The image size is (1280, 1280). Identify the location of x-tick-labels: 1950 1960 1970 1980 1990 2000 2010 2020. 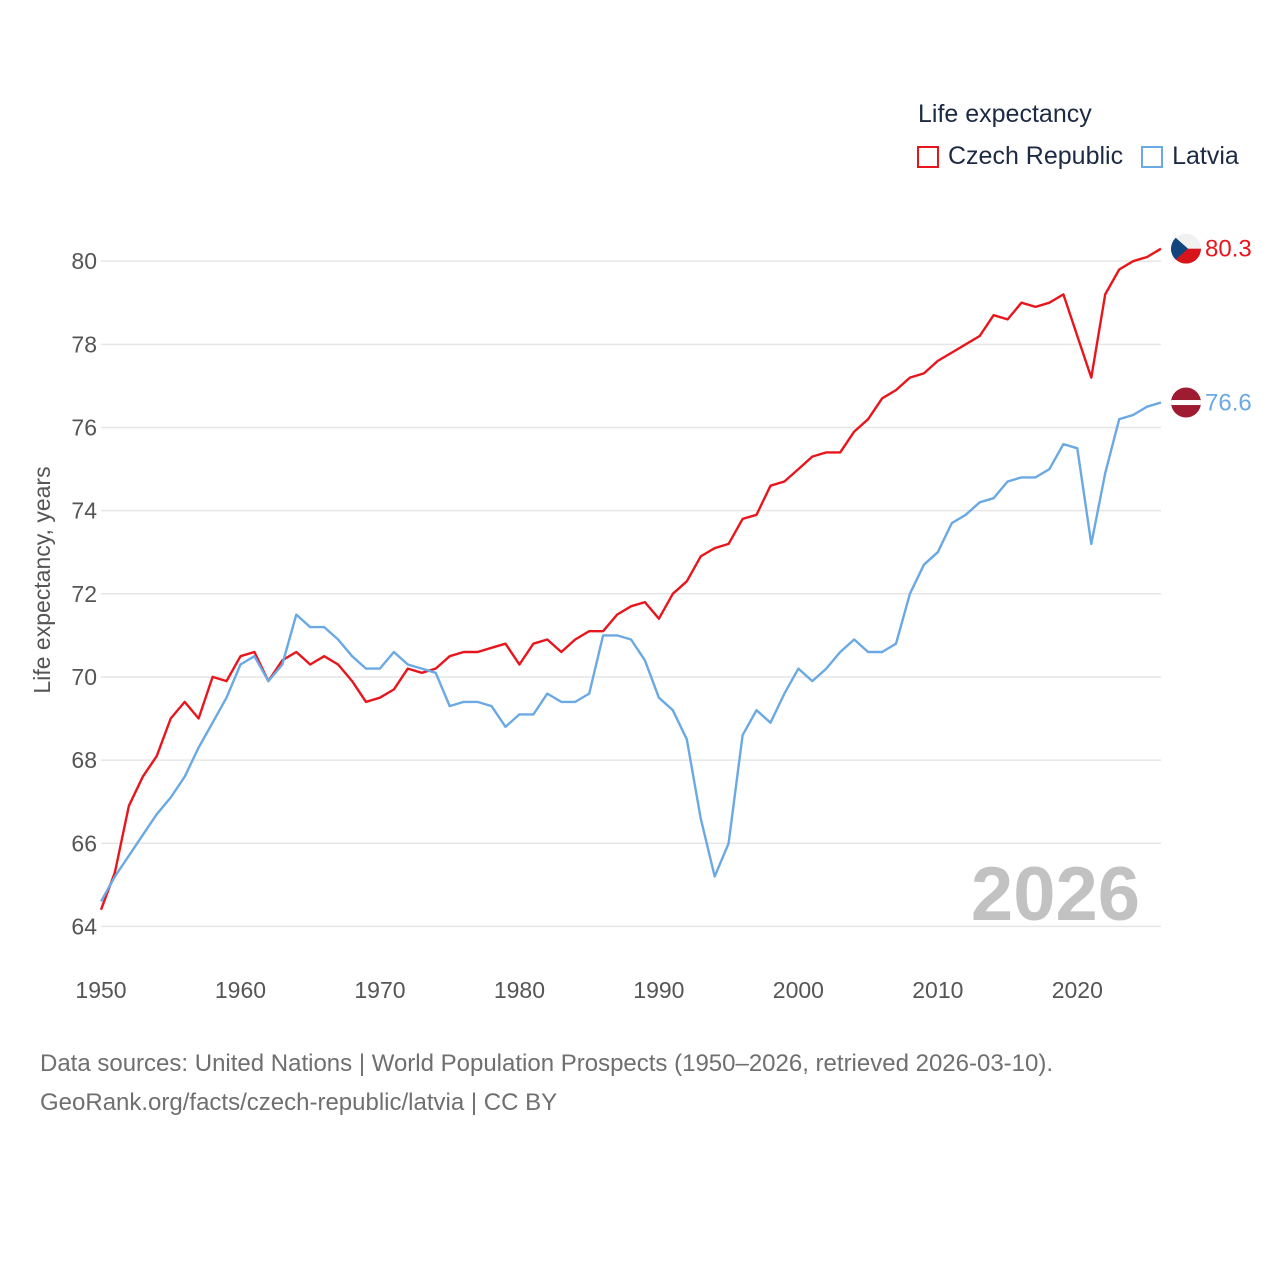
(588, 990).